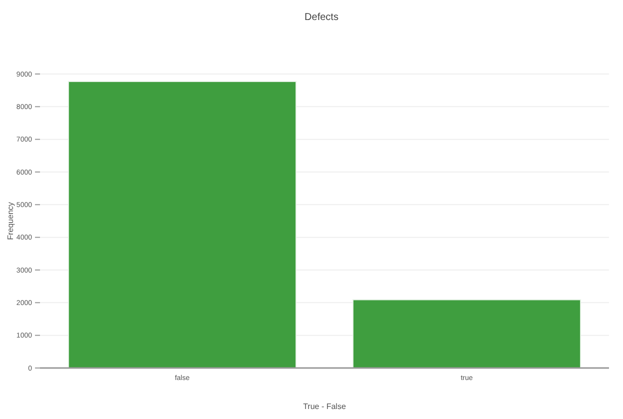 The height and width of the screenshot is (419, 623). What do you see at coordinates (10, 221) in the screenshot?
I see `y-axis-title: Frequency` at bounding box center [10, 221].